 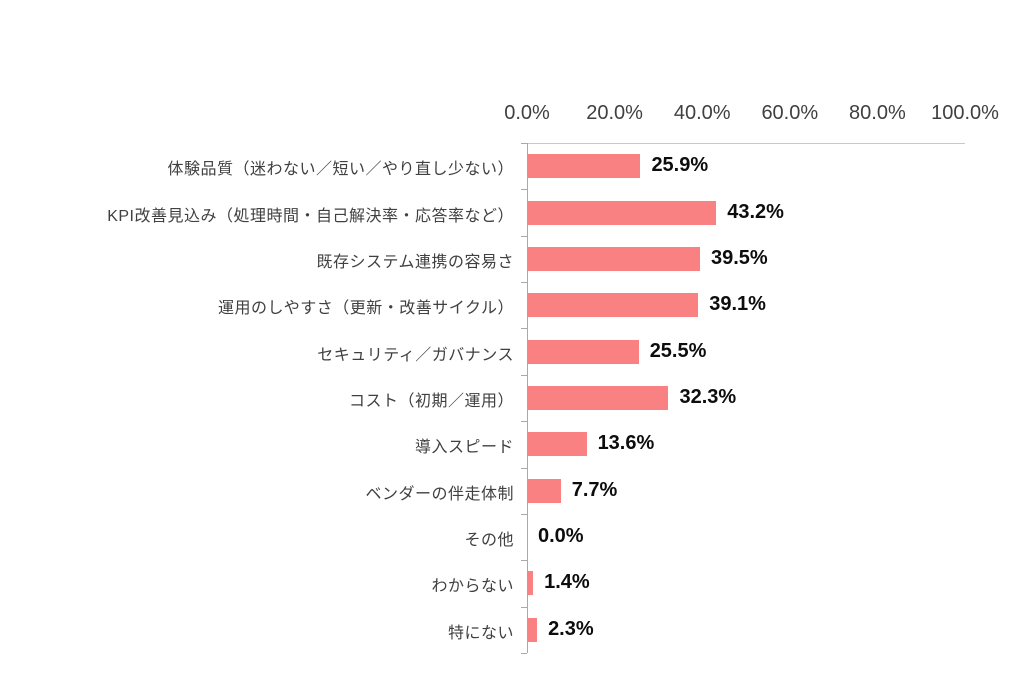 What do you see at coordinates (571, 628) in the screenshot?
I see `value-label: 2.3%` at bounding box center [571, 628].